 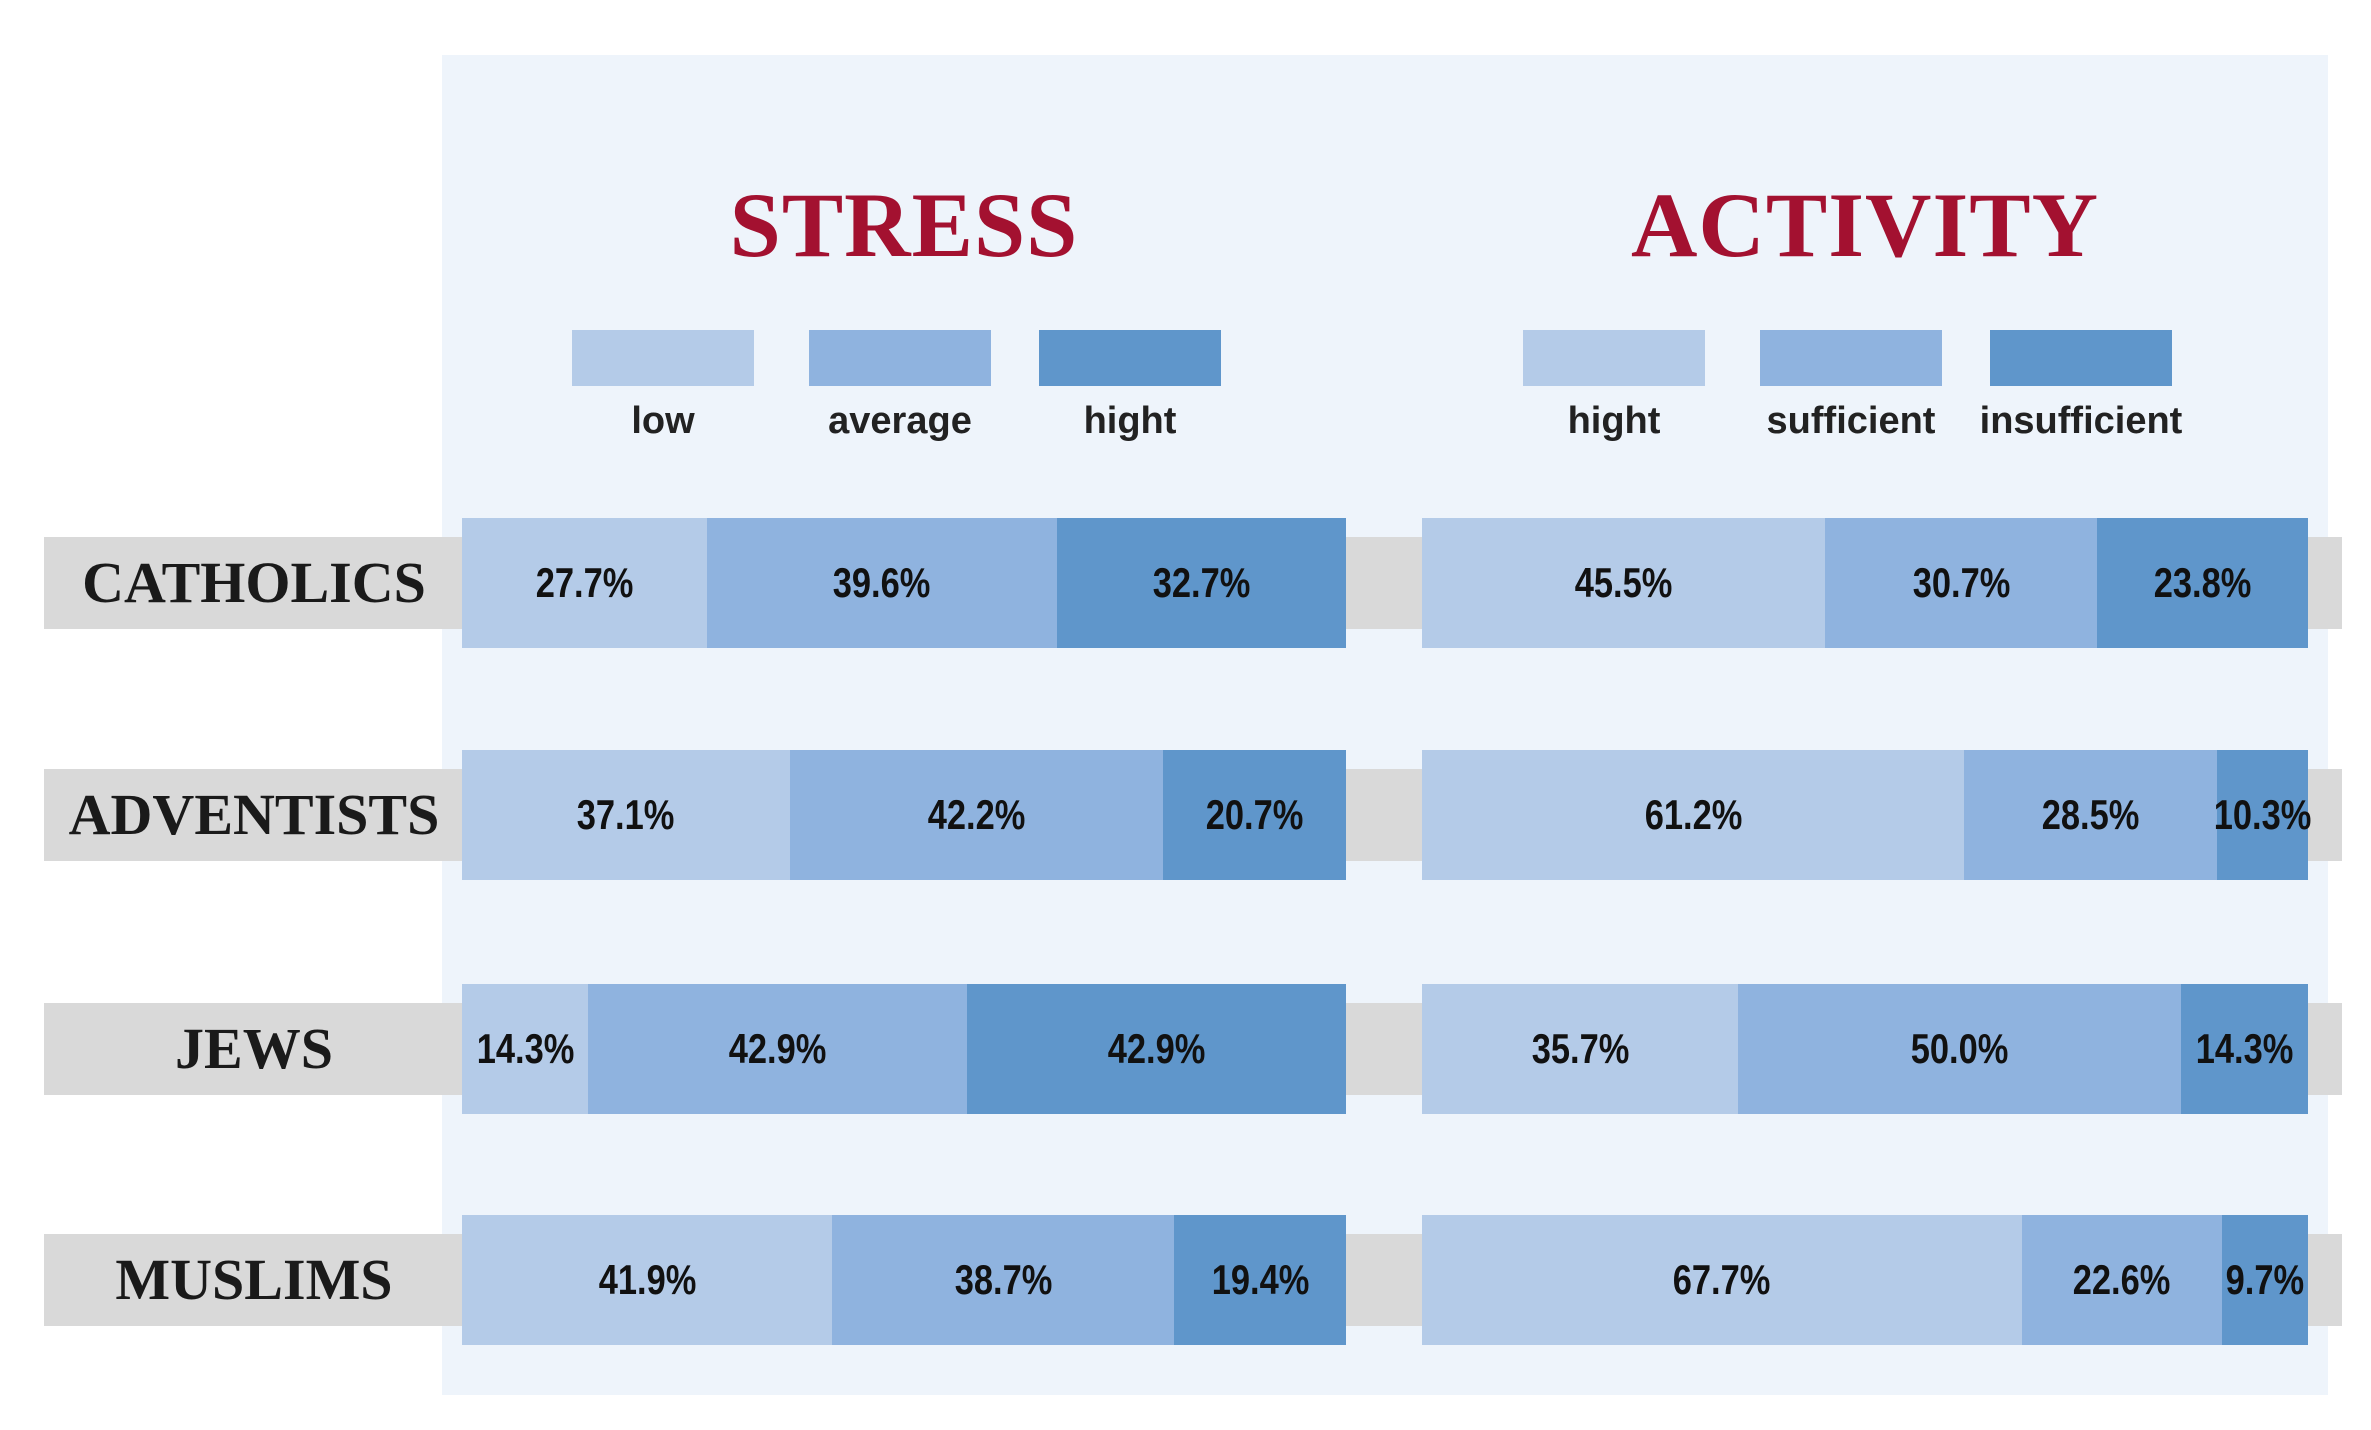 I want to click on data-label: 20.7%, so click(x=1254, y=814).